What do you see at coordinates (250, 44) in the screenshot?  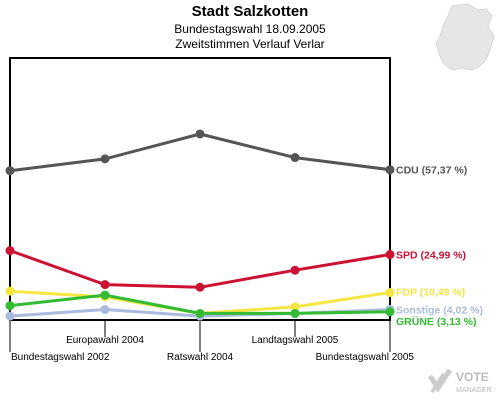 I see `chart-subtitle-2: Zweitstimmen Verlauf Verlar` at bounding box center [250, 44].